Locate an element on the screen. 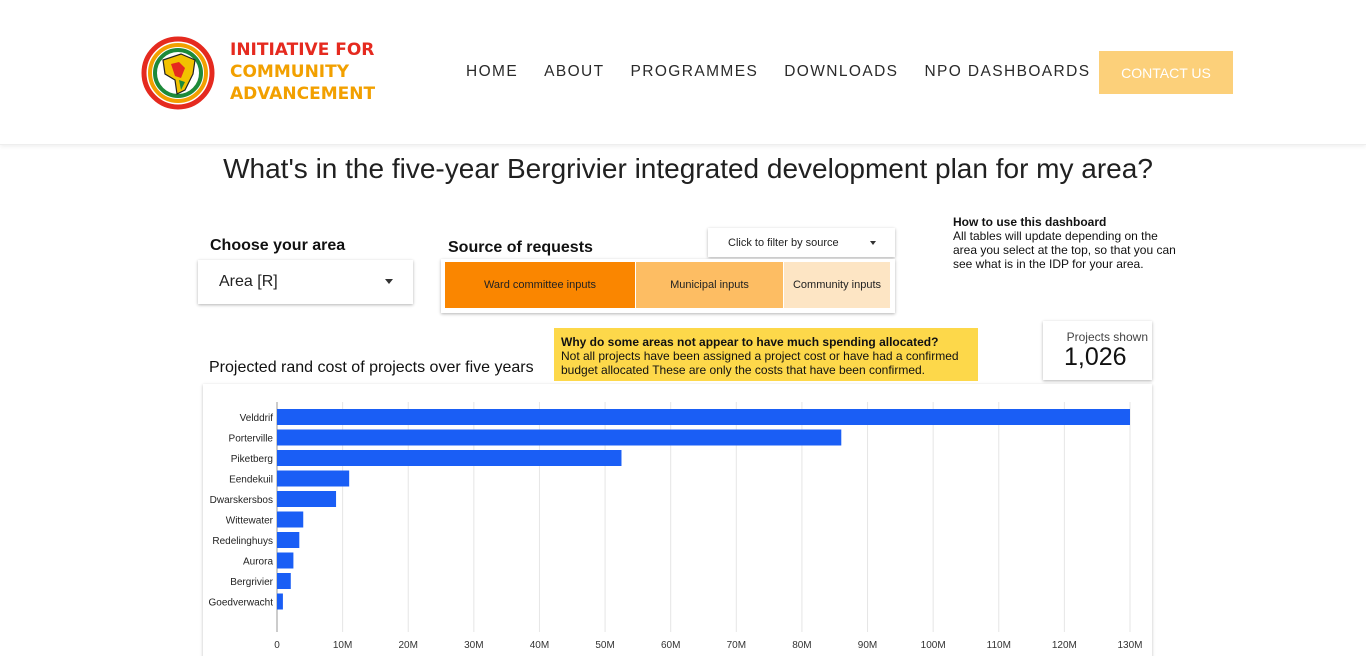 This screenshot has width=1366, height=656. logo: INITIATIVE FOR COMMUNITY ADVANCEMENT is located at coordinates (258, 73).